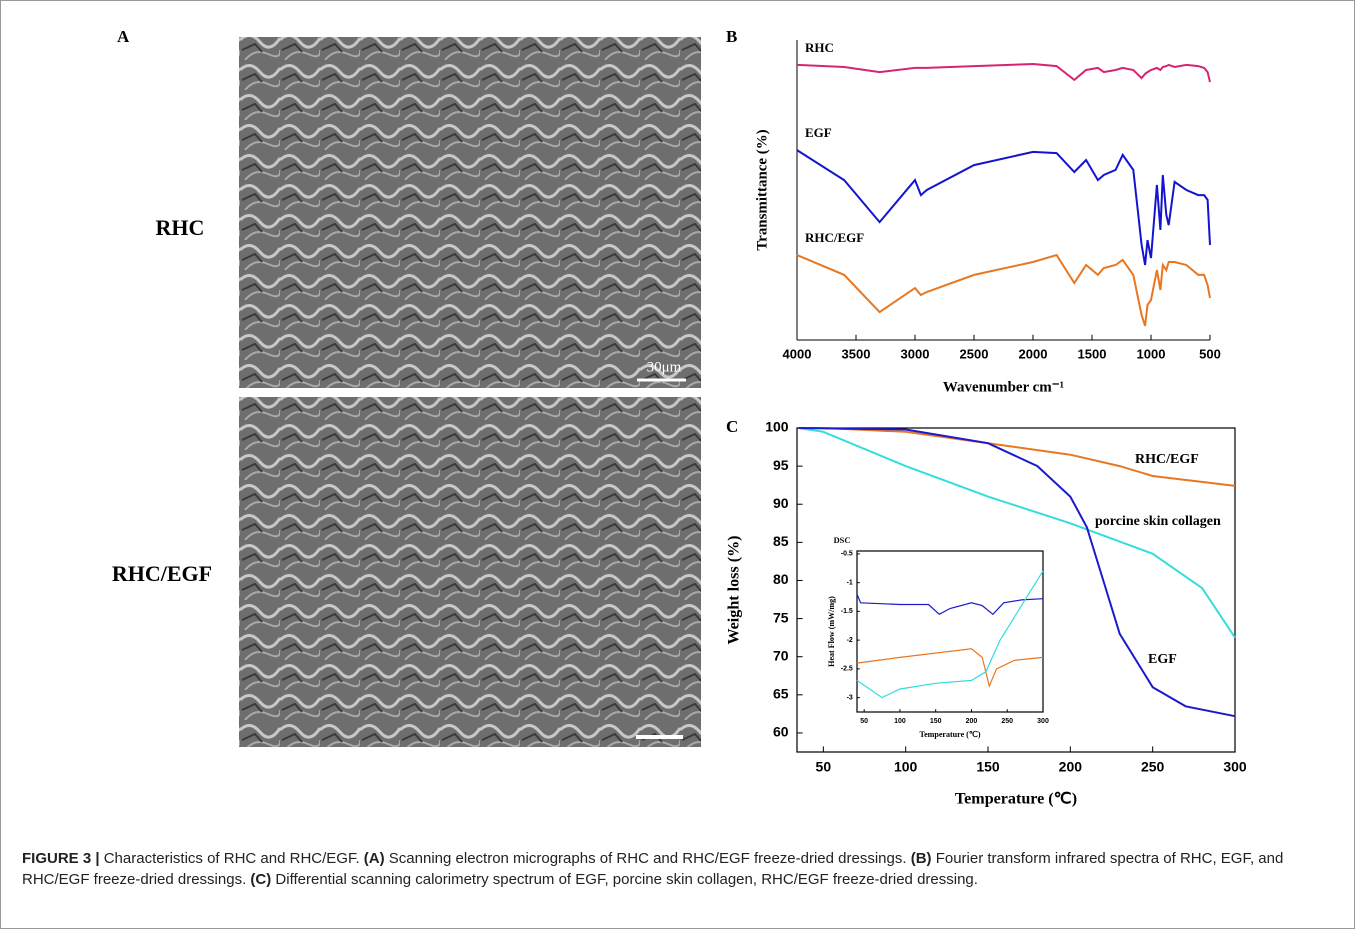 Image resolution: width=1355 pixels, height=930 pixels. I want to click on y-tick-label: -2.5, so click(847, 669).